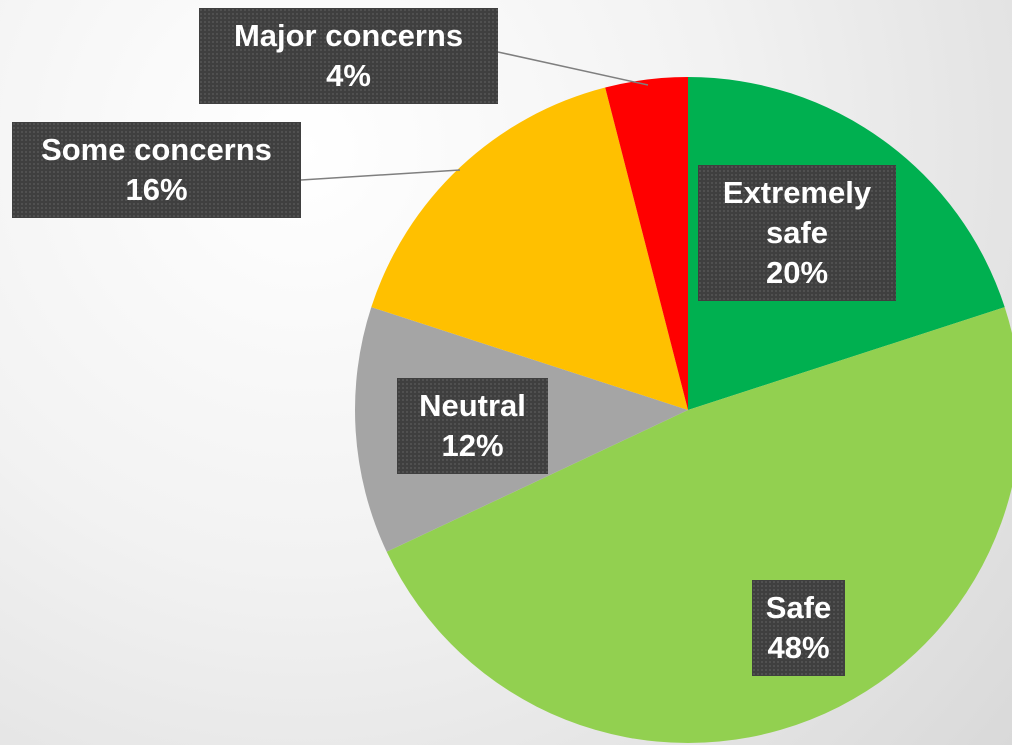 The height and width of the screenshot is (745, 1012). I want to click on data-label: Major concerns 4%, so click(348, 56).